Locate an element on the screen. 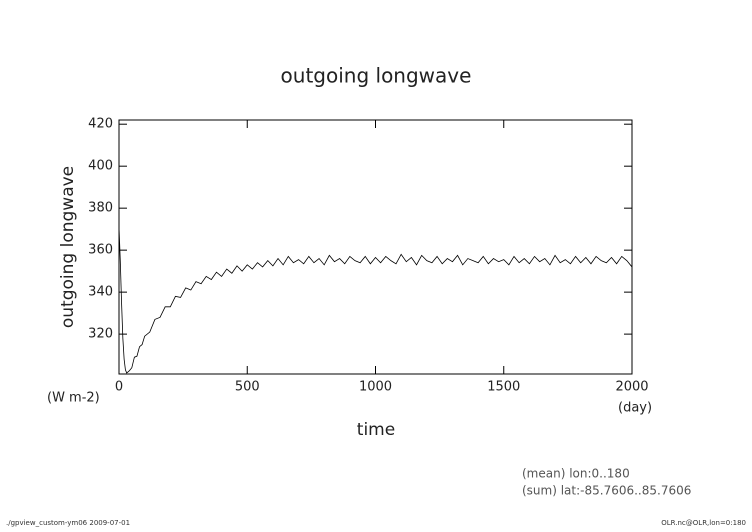 The width and height of the screenshot is (752, 532). chart-title: outgoing longwave is located at coordinates (376, 76).